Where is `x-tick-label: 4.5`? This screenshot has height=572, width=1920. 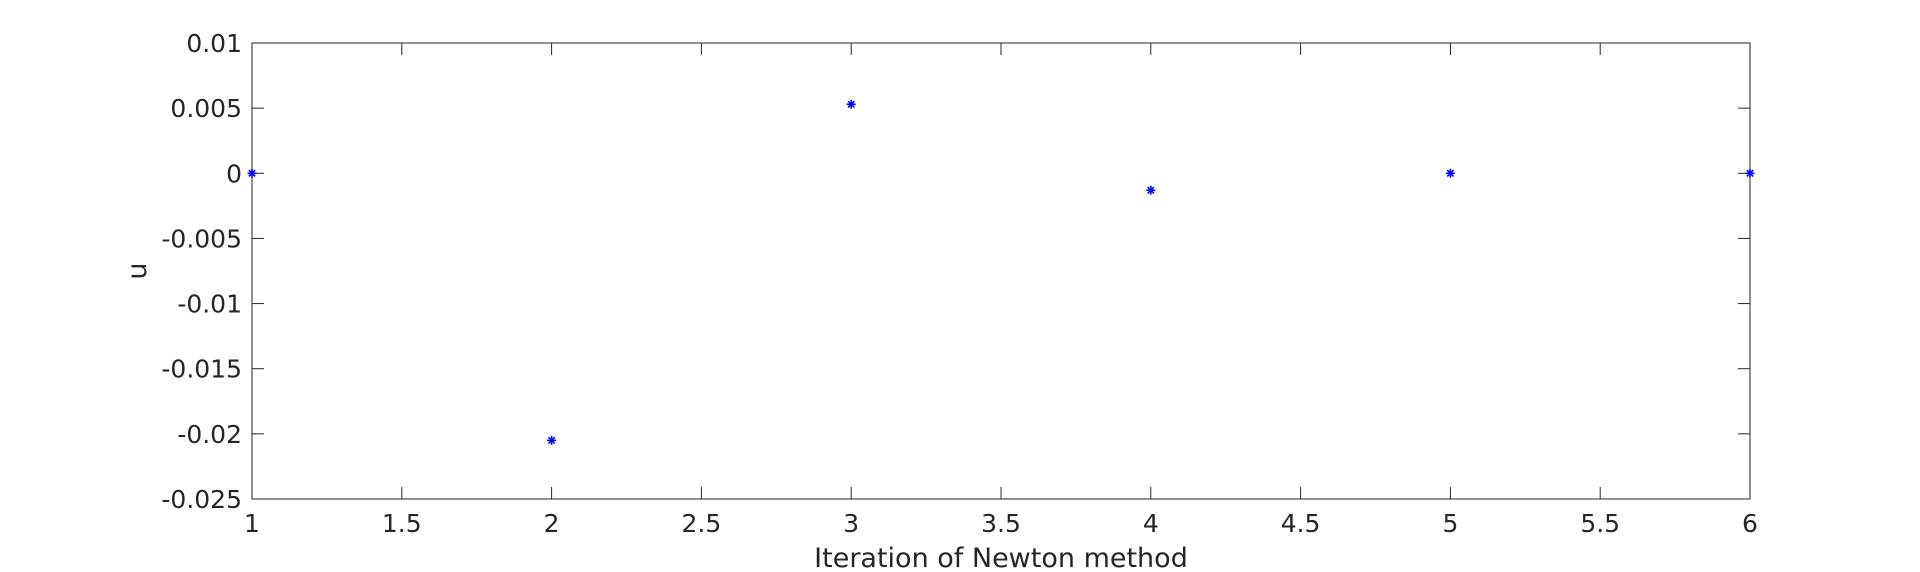 x-tick-label: 4.5 is located at coordinates (1301, 523).